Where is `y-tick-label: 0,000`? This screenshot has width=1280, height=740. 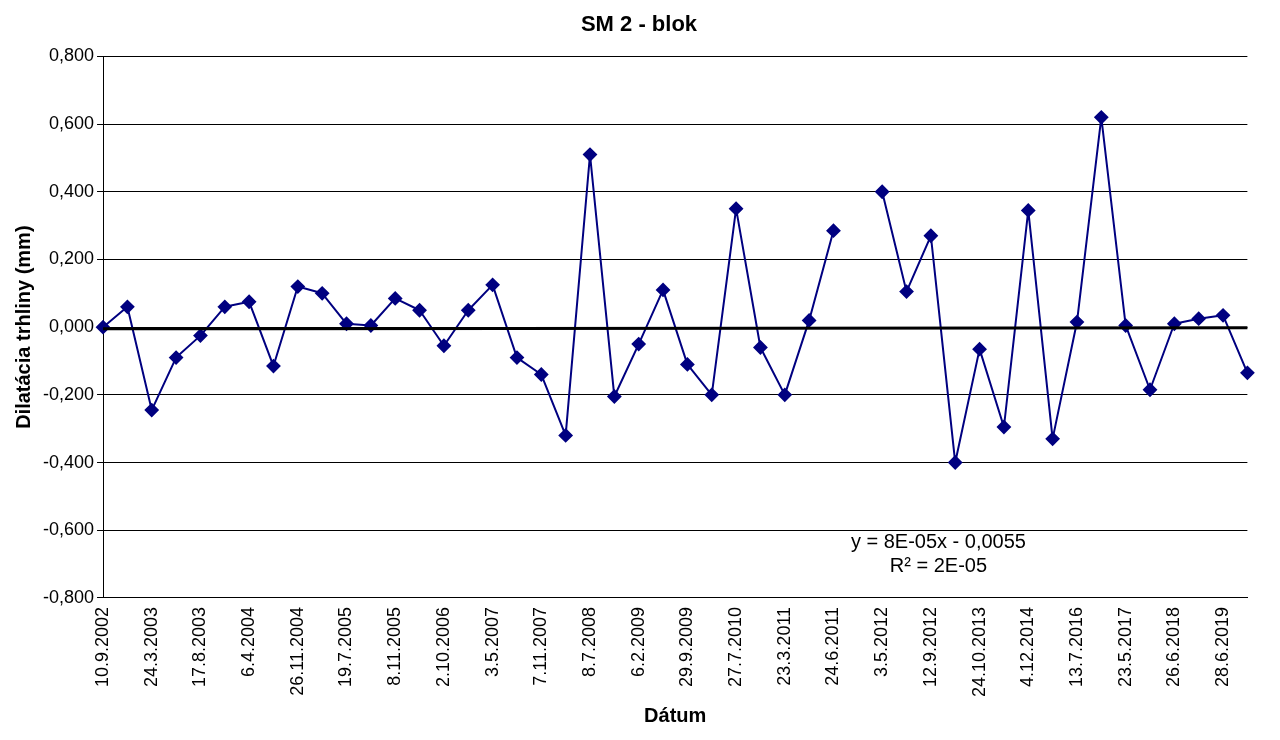 y-tick-label: 0,000 is located at coordinates (71, 326).